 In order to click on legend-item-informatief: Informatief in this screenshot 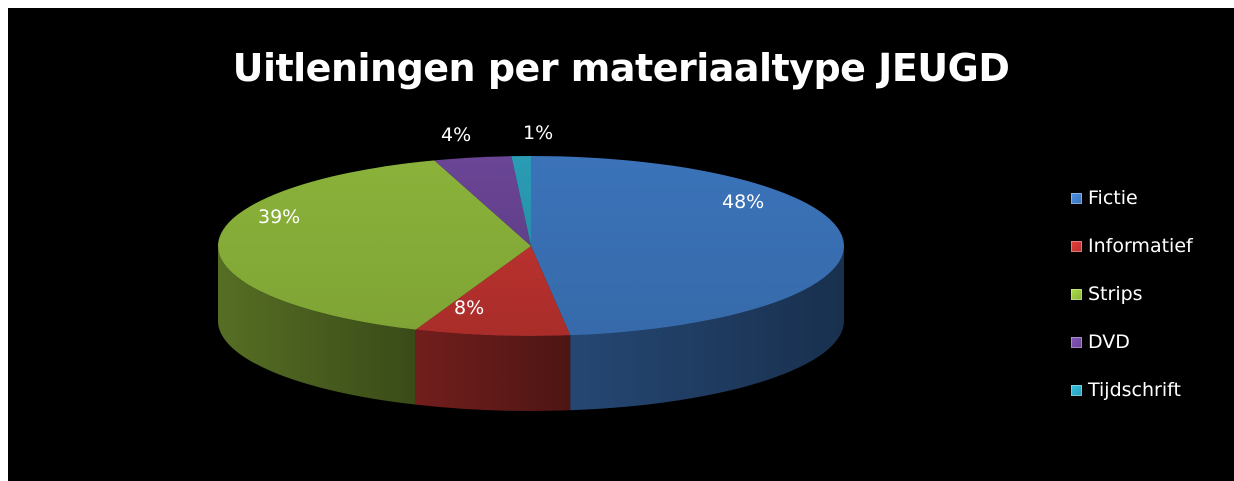, I will do `click(1151, 246)`.